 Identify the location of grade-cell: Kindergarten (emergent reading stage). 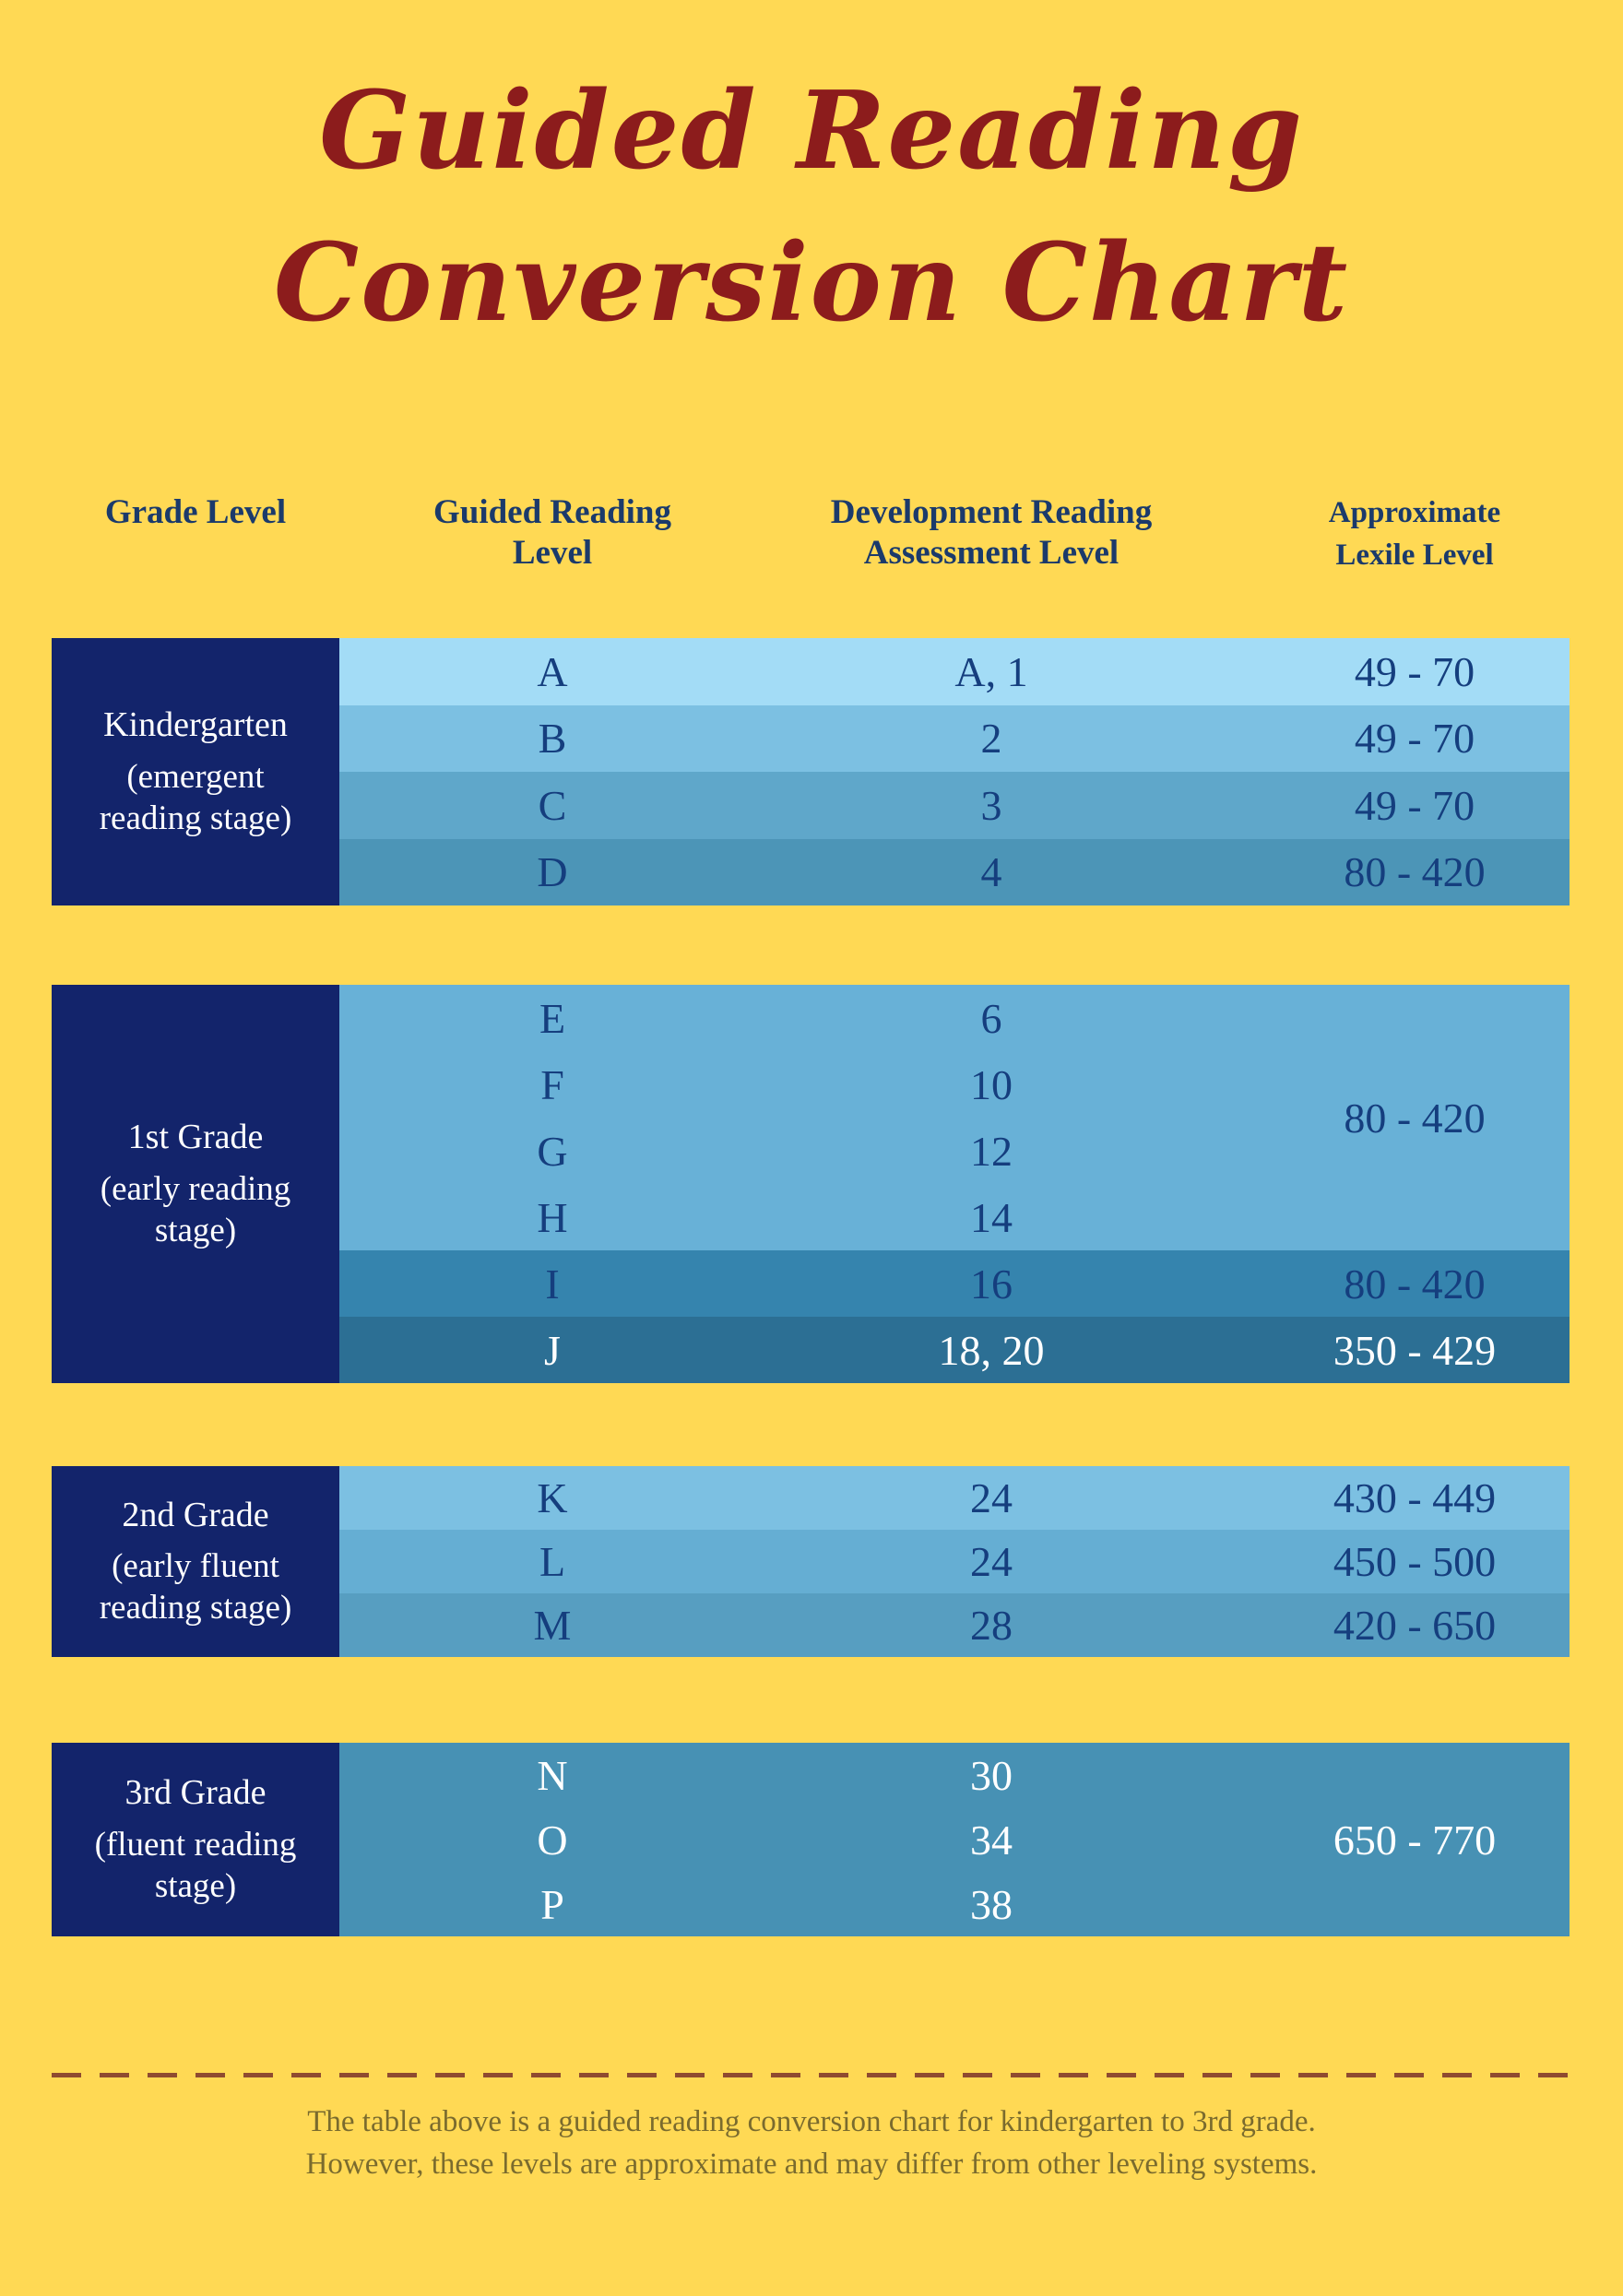
(195, 771).